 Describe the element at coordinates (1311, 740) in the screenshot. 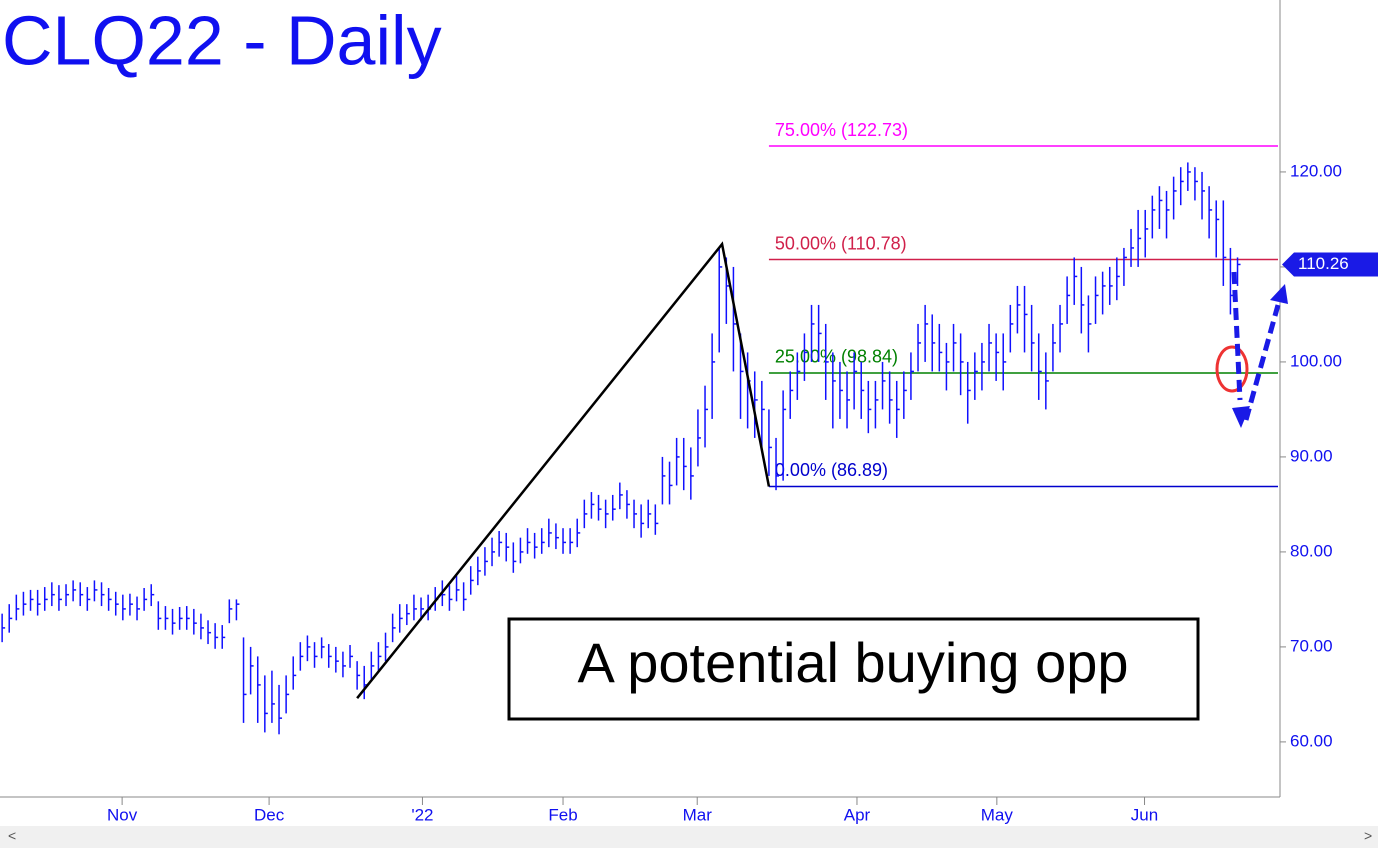

I see `y-tick-label: 60.00` at that location.